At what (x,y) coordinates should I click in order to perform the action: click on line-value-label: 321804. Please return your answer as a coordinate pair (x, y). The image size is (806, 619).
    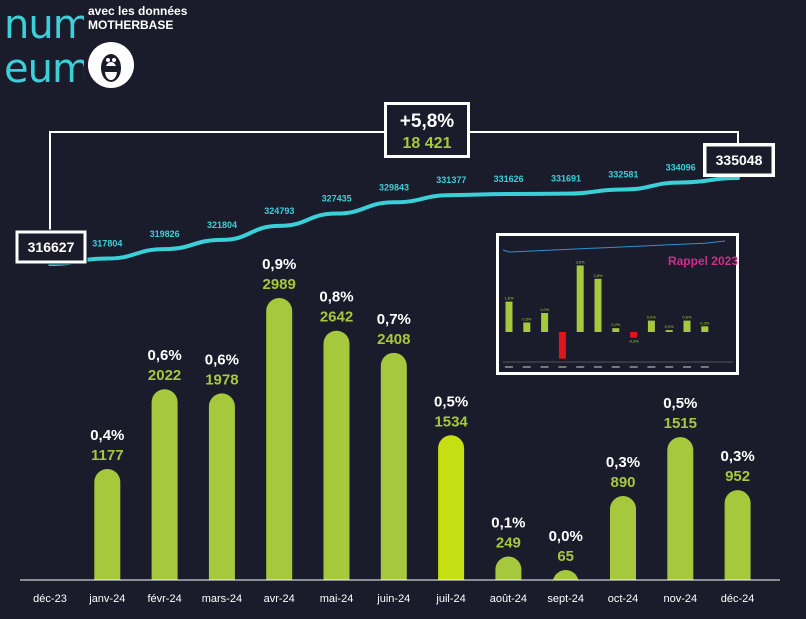
    Looking at the image, I should click on (222, 225).